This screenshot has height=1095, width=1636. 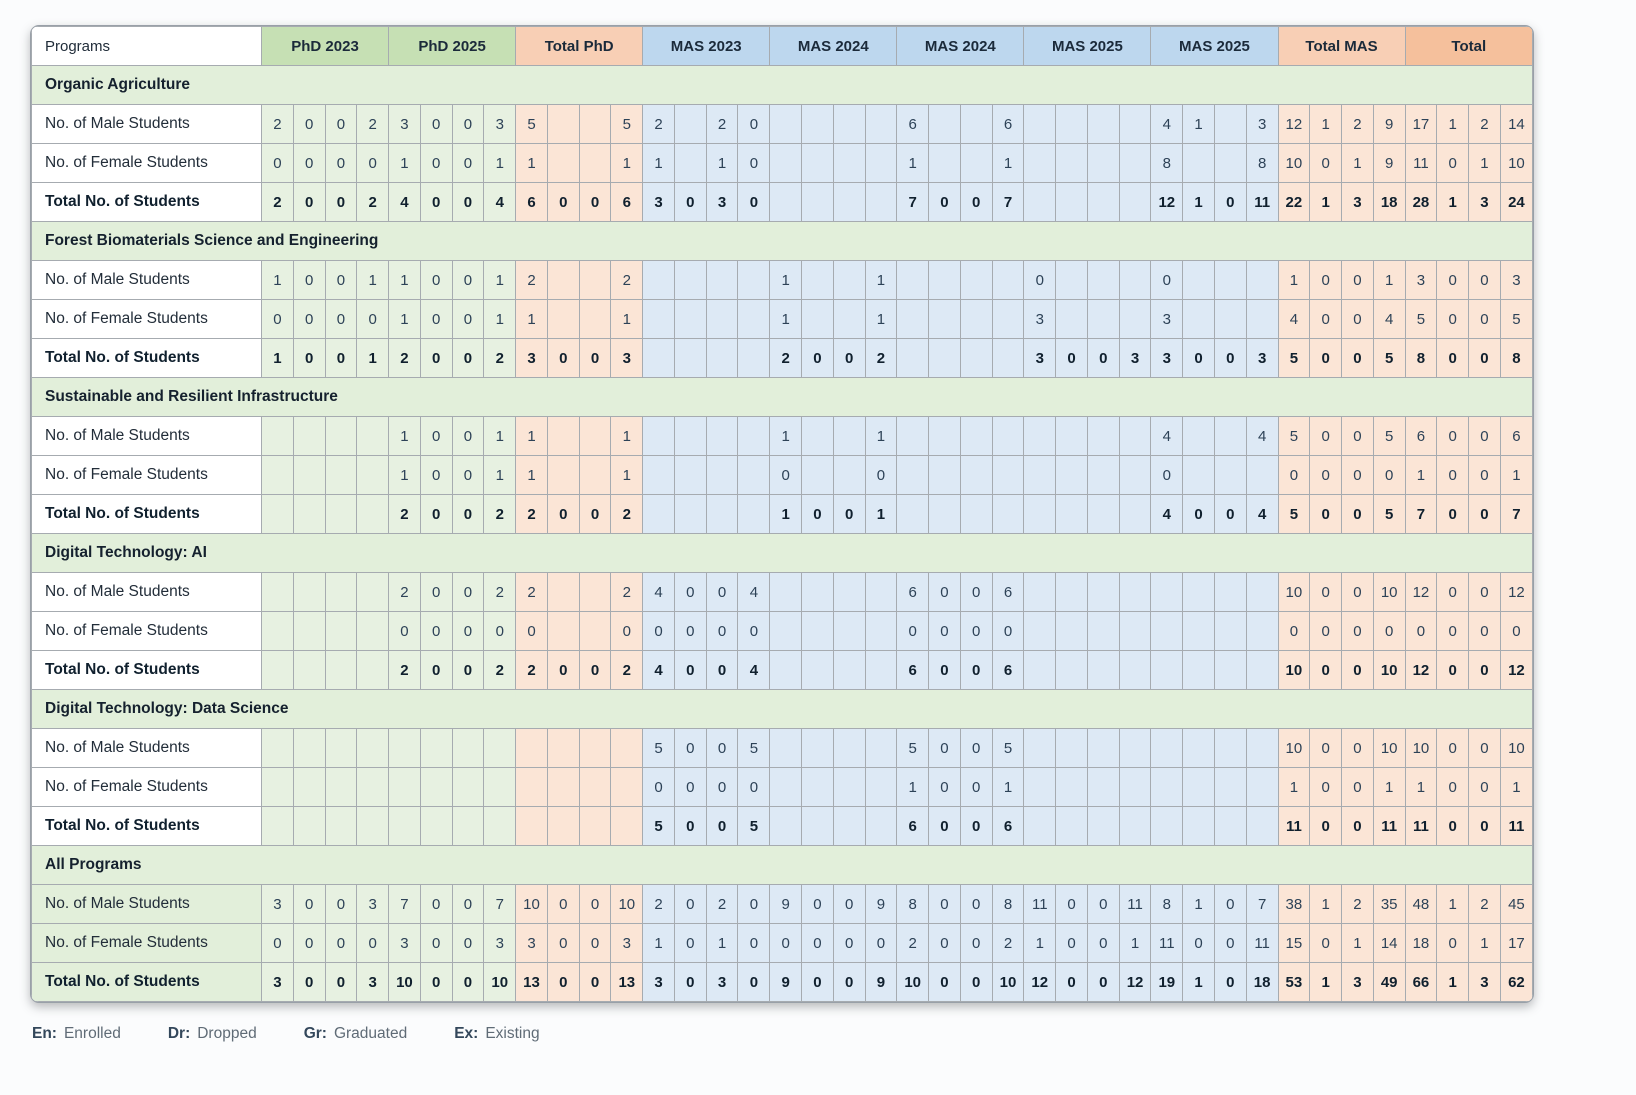 I want to click on header-total-mas: Total MAS, so click(x=1341, y=46).